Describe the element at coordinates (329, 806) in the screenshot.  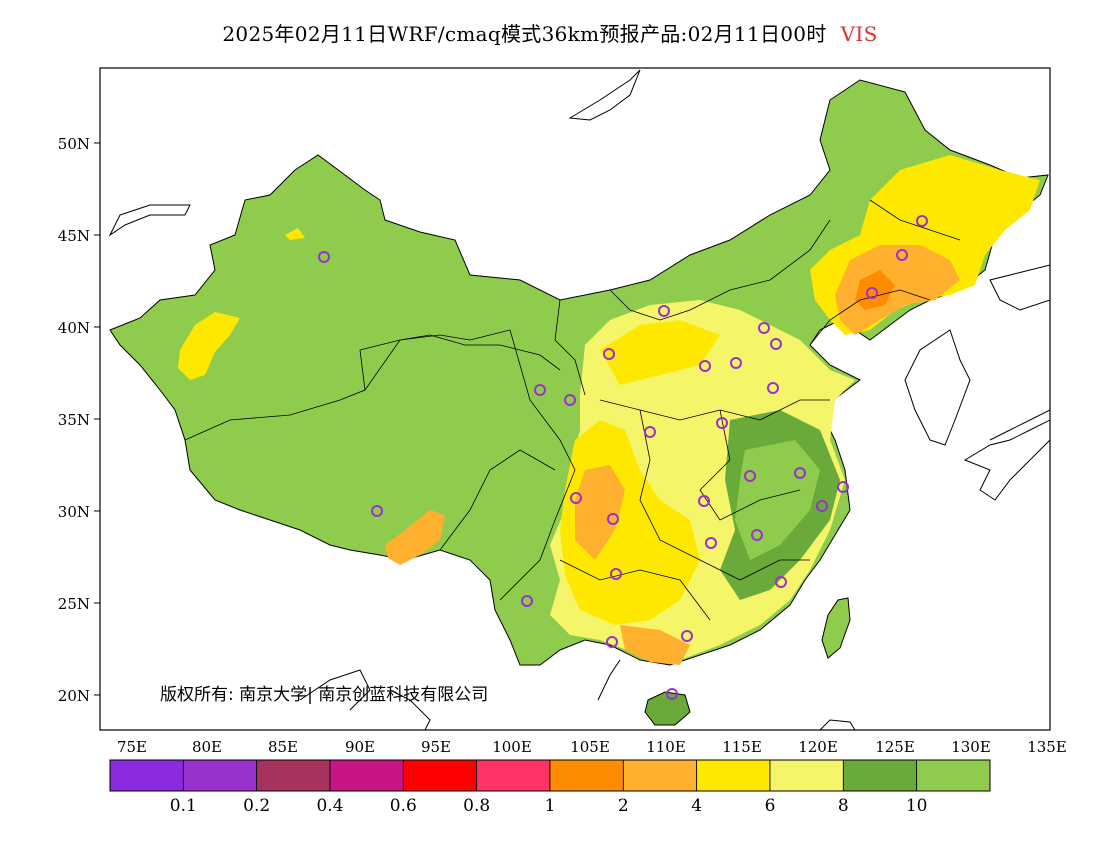
I see `legend-label: 0.4` at that location.